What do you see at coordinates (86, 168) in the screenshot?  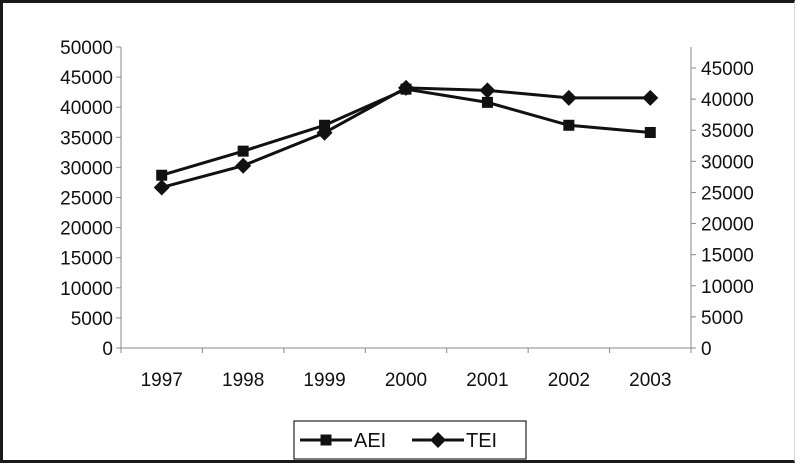 I see `left-tick-label: 30000` at bounding box center [86, 168].